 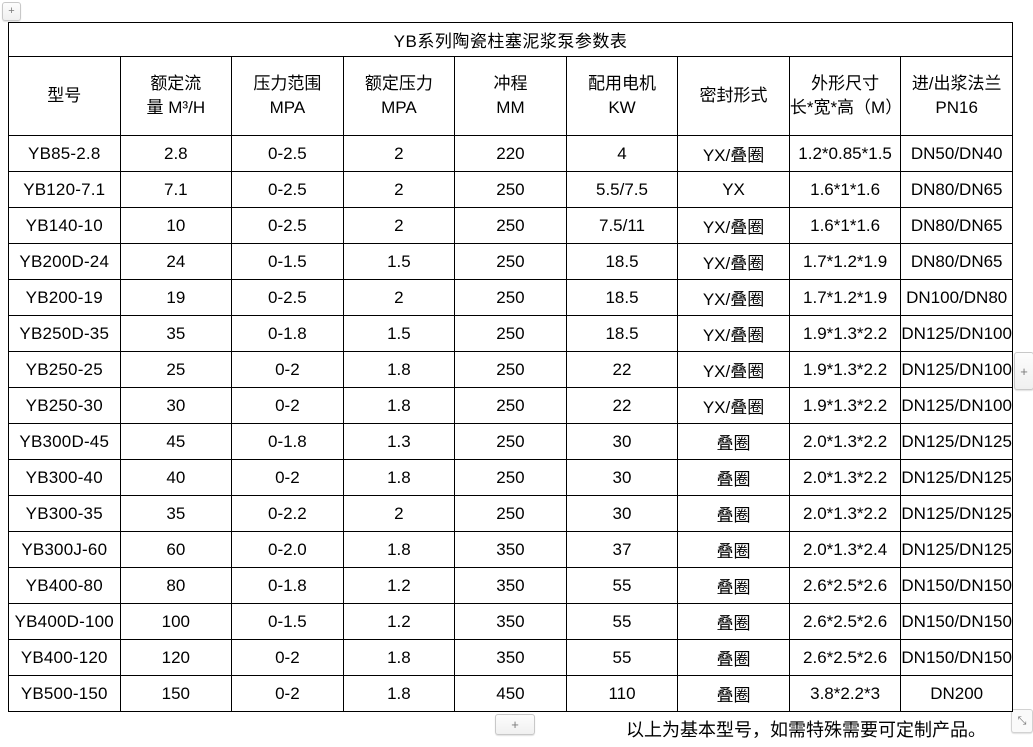 What do you see at coordinates (515, 724) in the screenshot?
I see `add-row-handle-bottom: +` at bounding box center [515, 724].